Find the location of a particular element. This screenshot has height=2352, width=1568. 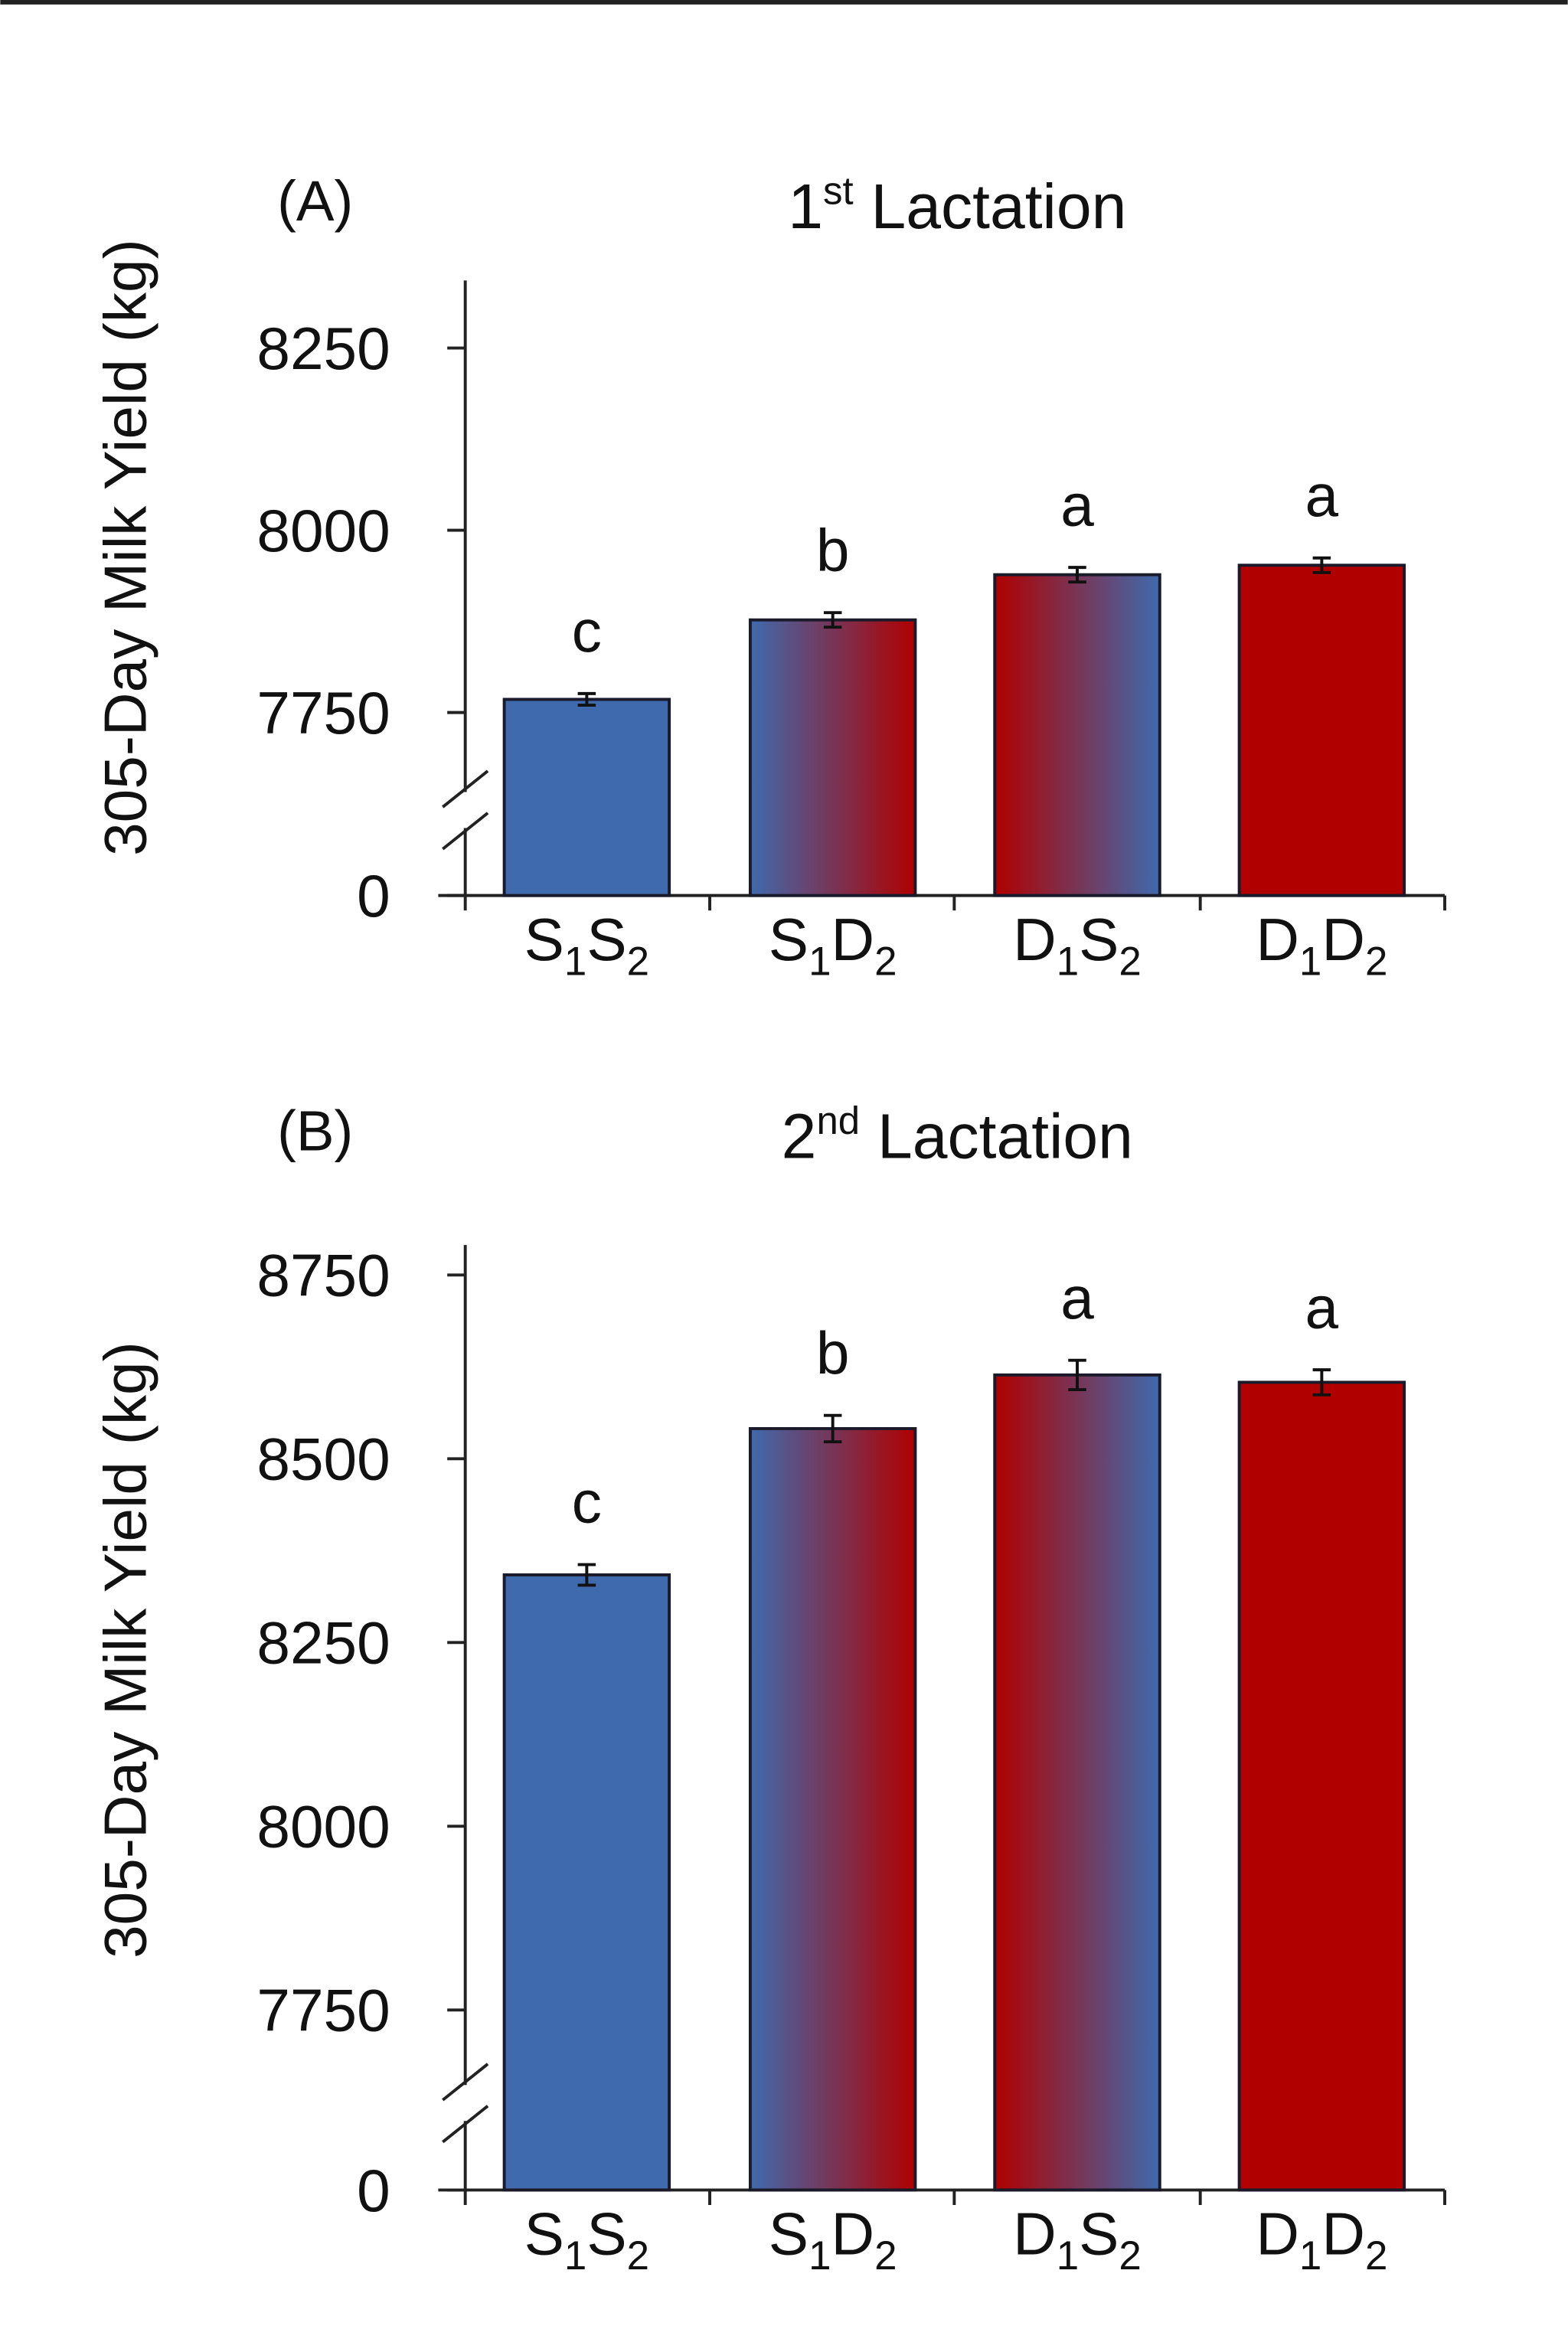

chart-title: 1st Lactation is located at coordinates (957, 204).